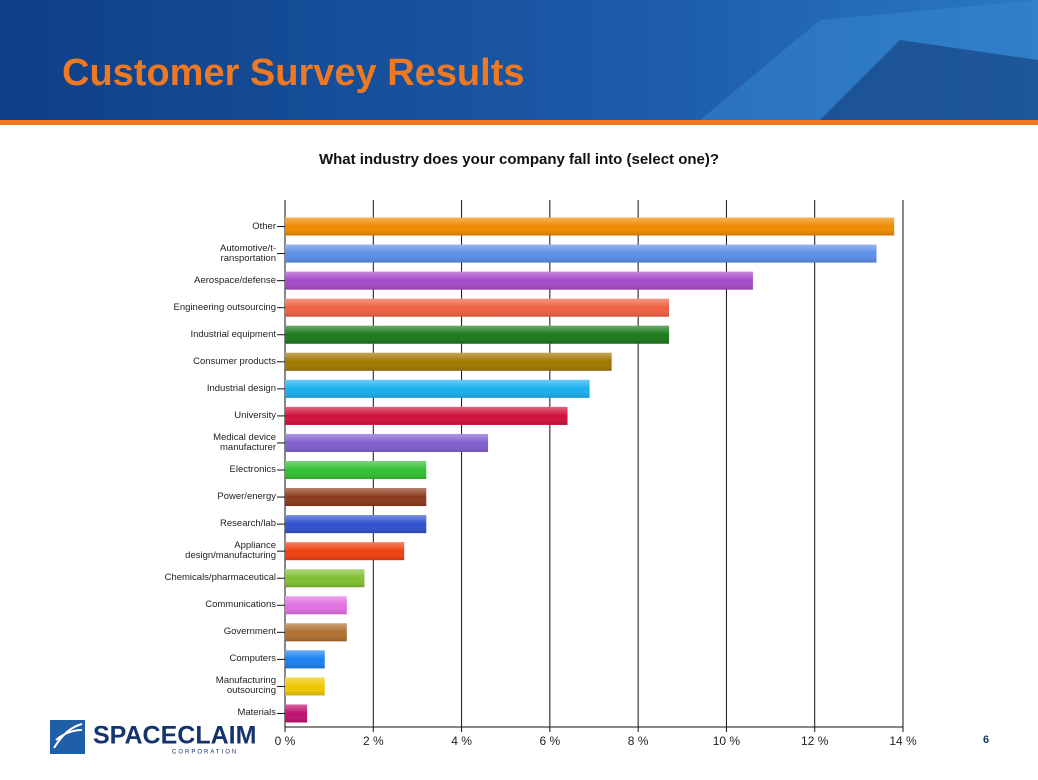 This screenshot has height=780, width=1038. I want to click on logo: SPACECLAIM CORPORATION, so click(153, 738).